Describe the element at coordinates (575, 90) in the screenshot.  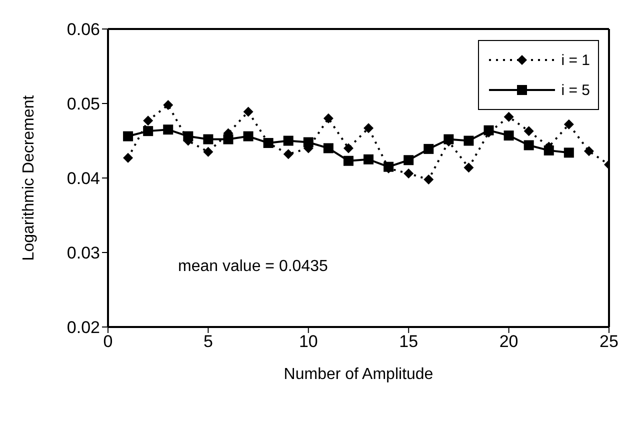
I see `legend-label: i = 5` at that location.